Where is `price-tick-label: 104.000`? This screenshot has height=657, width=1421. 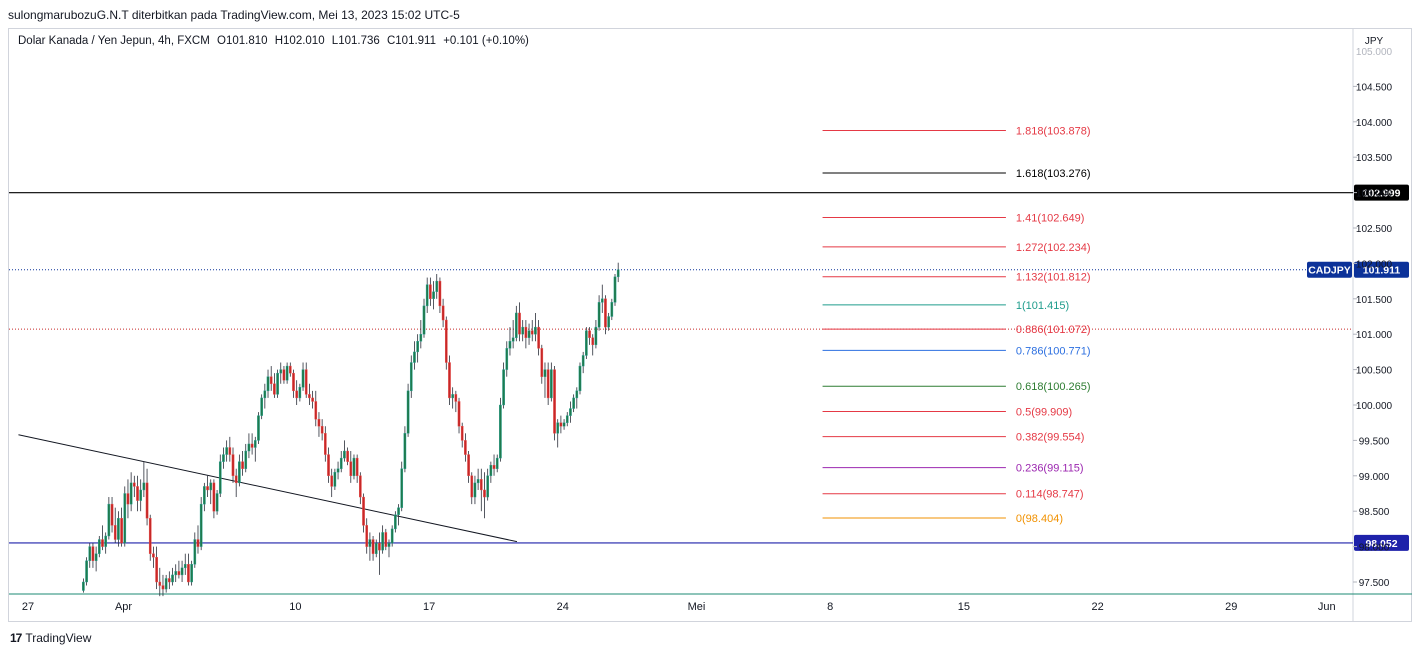
price-tick-label: 104.000 is located at coordinates (1374, 123).